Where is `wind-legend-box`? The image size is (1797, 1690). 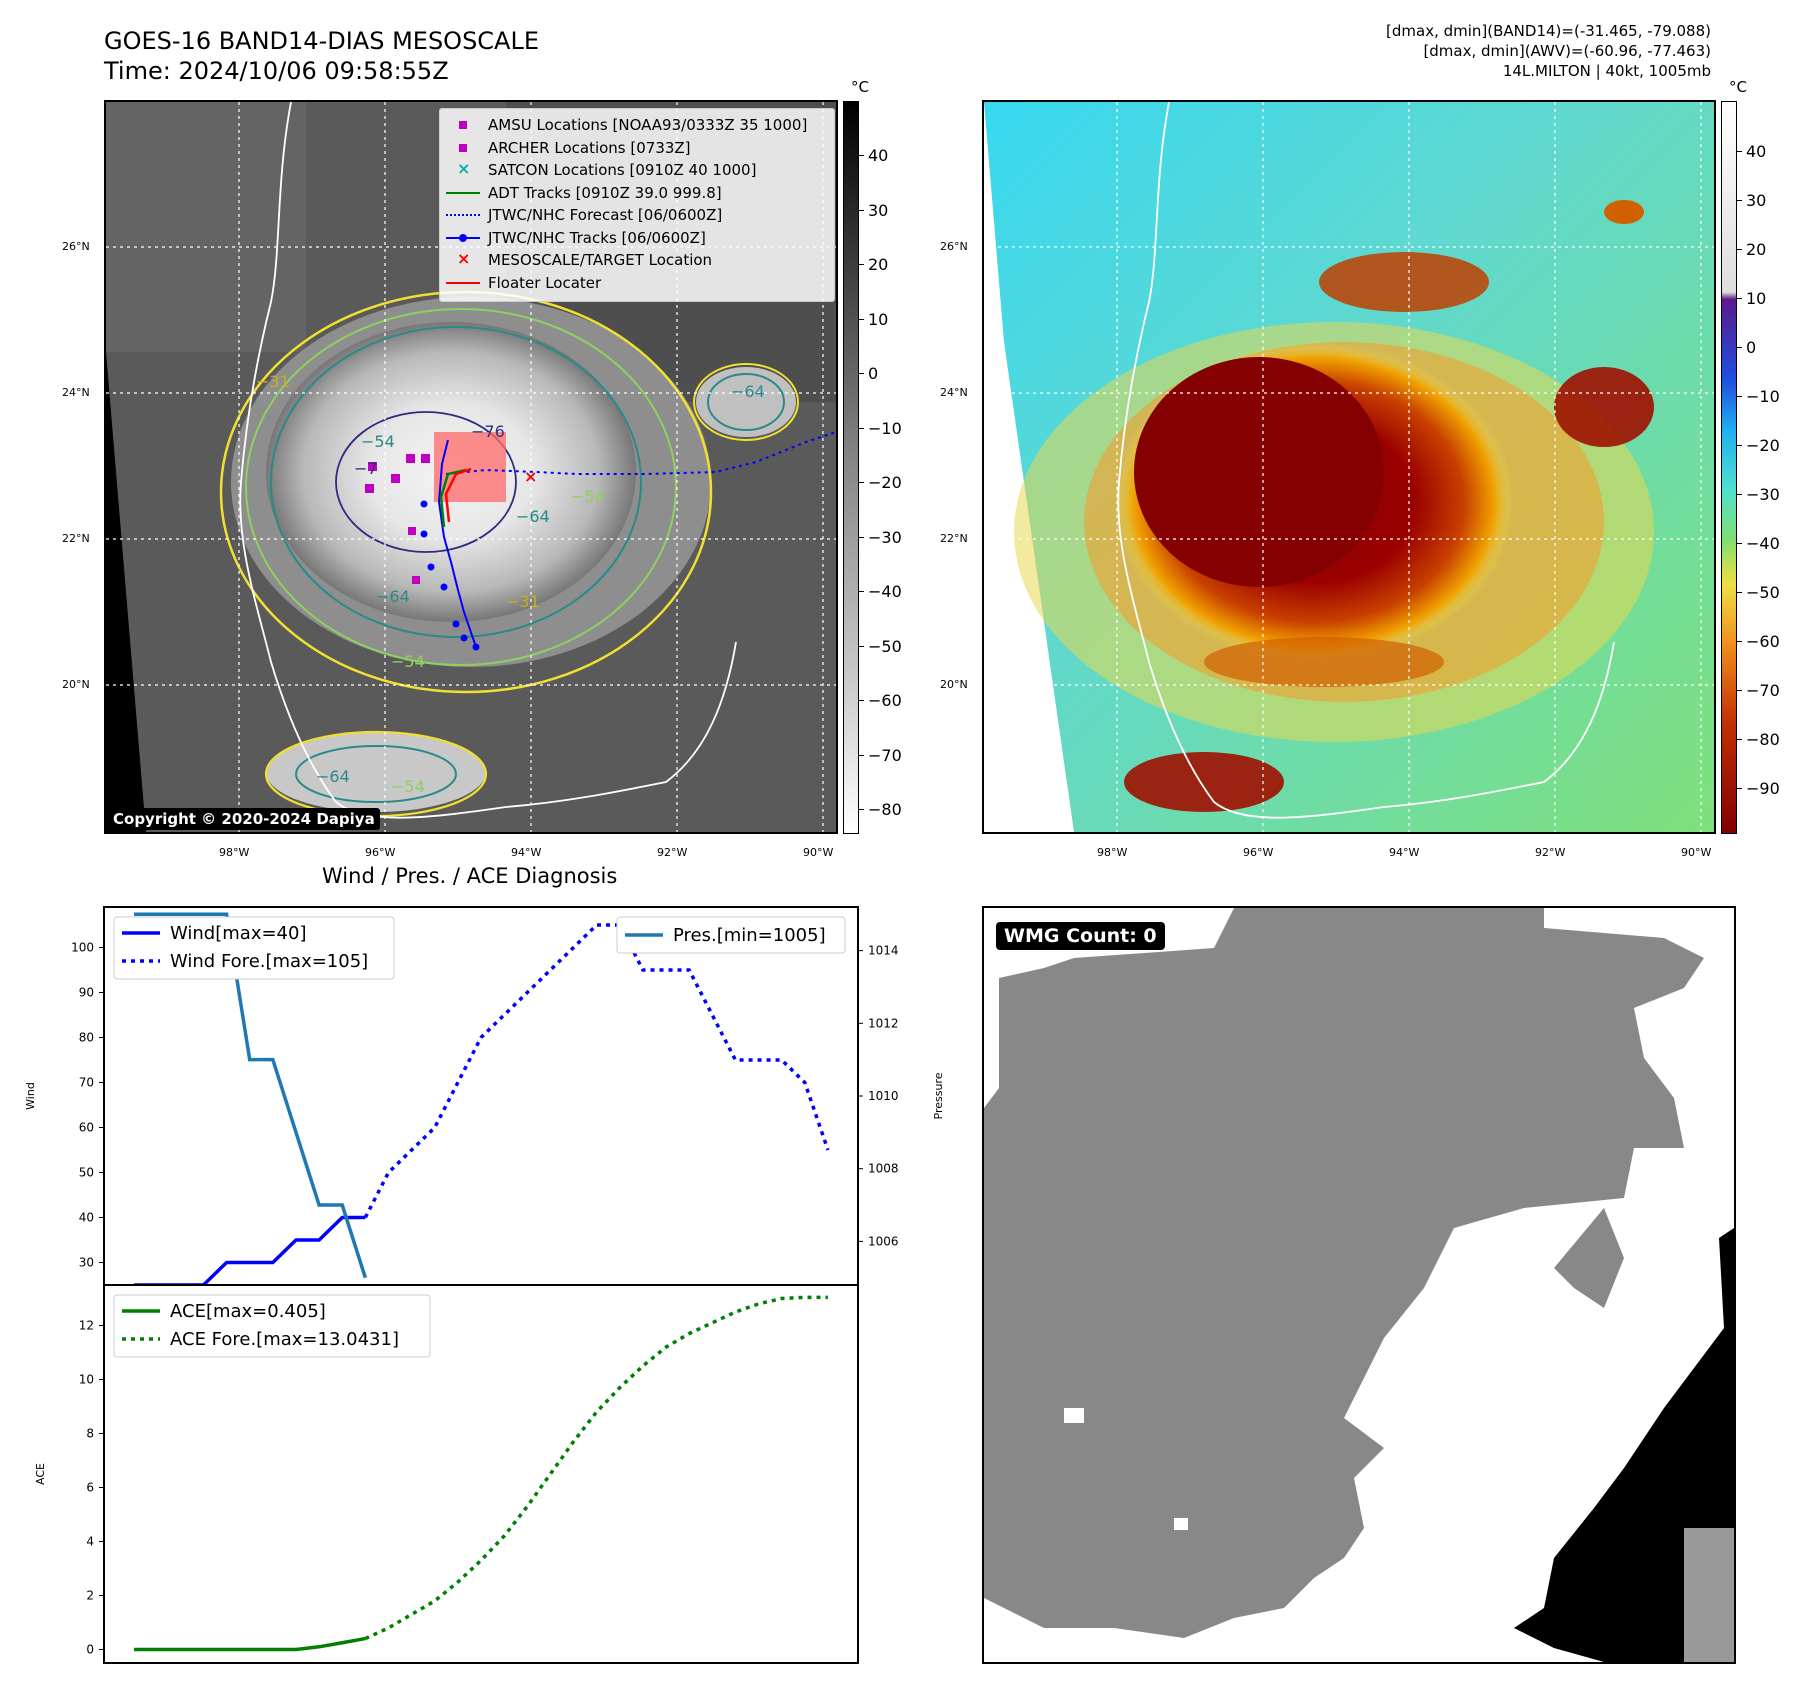 wind-legend-box is located at coordinates (254, 948).